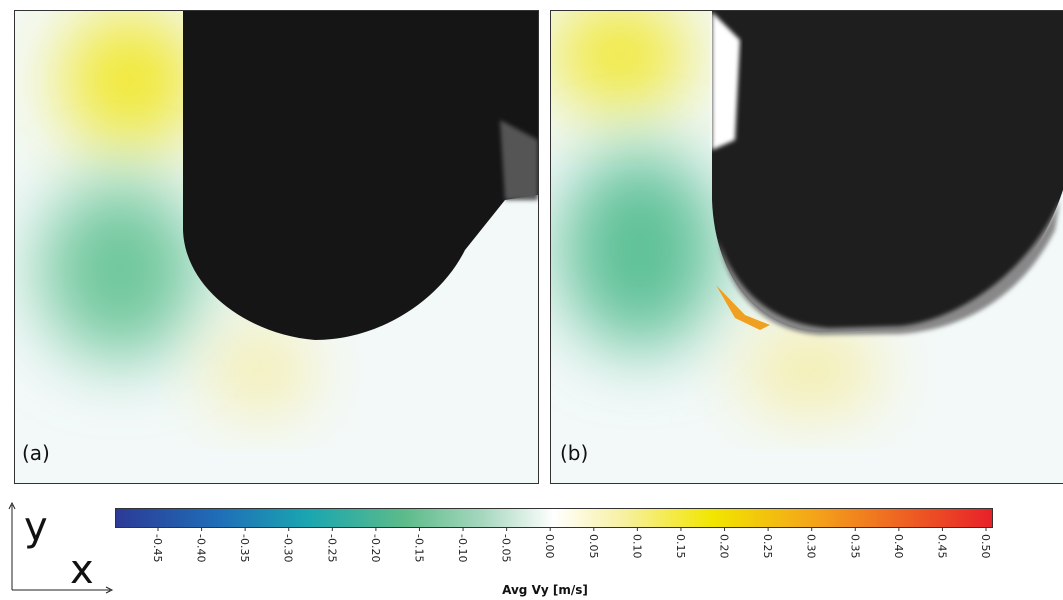  What do you see at coordinates (811, 546) in the screenshot?
I see `colorbar-tick-label: 0.30` at bounding box center [811, 546].